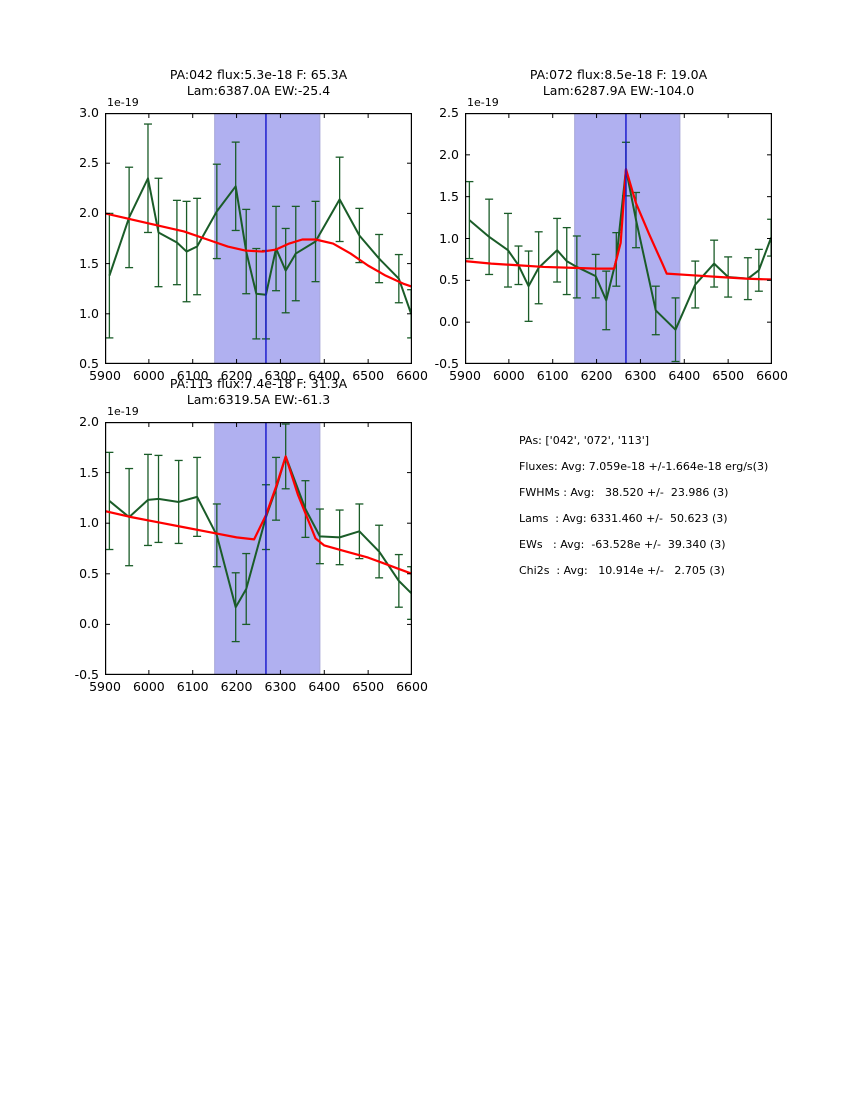 This screenshot has height=1100, width=850. What do you see at coordinates (258, 383) in the screenshot?
I see `panel-title-pa-113: PA:113 flux:7.4e-18 F: 31.3A` at bounding box center [258, 383].